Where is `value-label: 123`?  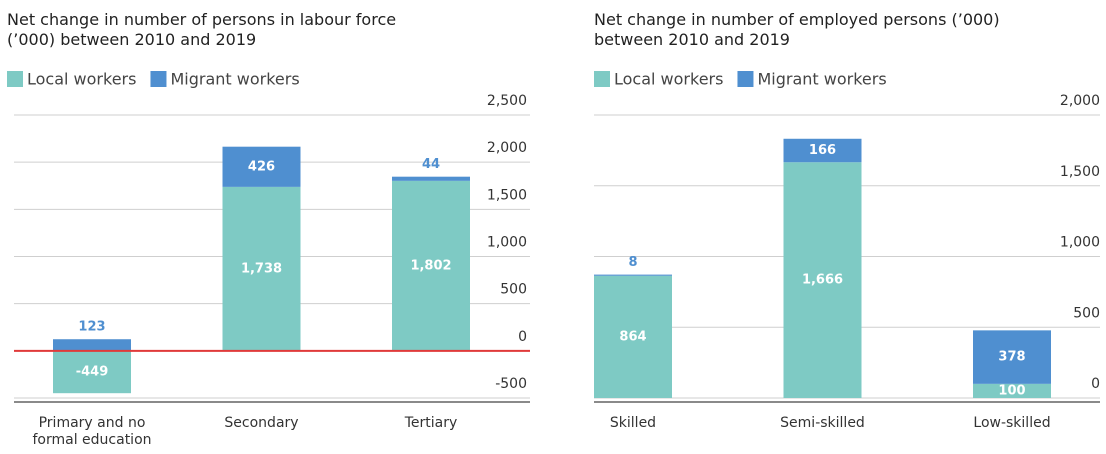
value-label: 123 is located at coordinates (91, 327).